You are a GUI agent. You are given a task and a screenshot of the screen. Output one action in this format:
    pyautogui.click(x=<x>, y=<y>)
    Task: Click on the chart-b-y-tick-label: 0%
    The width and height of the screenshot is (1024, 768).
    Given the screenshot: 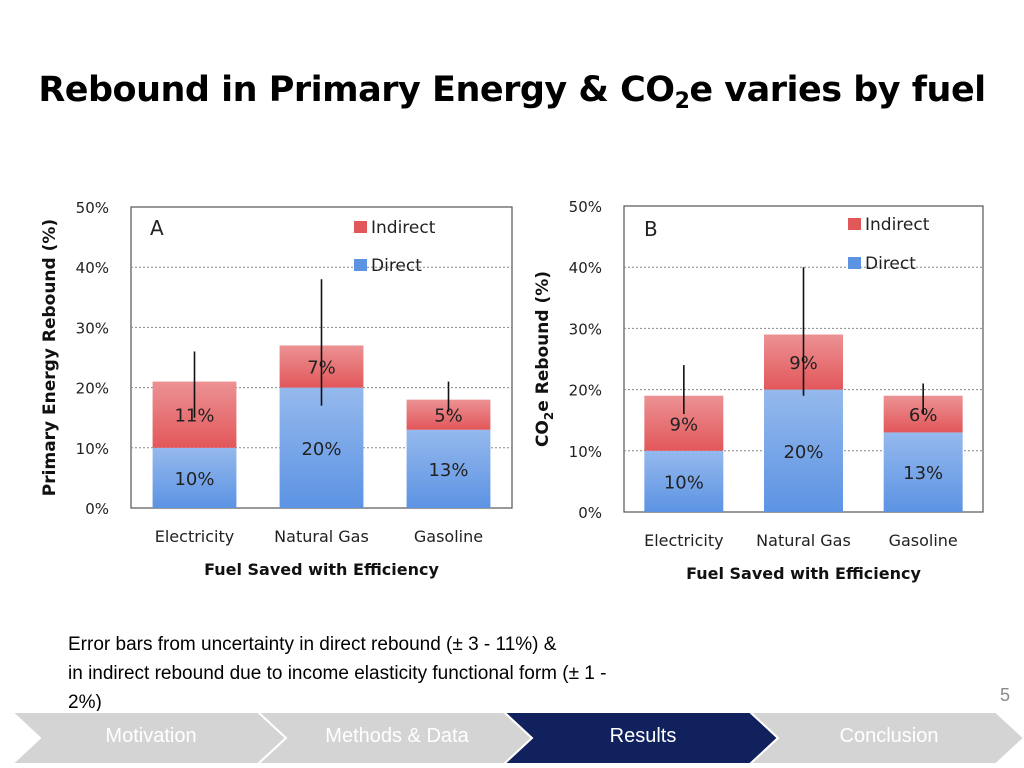 What is the action you would take?
    pyautogui.click(x=590, y=513)
    